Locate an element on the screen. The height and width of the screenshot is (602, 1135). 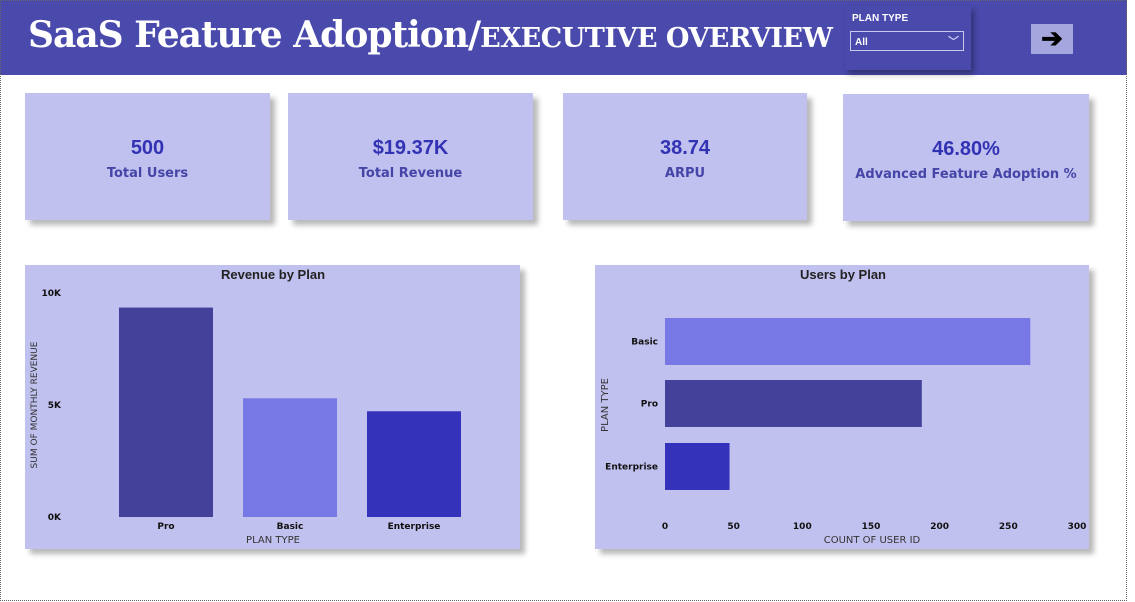
next-page-button: ➔ is located at coordinates (1052, 39).